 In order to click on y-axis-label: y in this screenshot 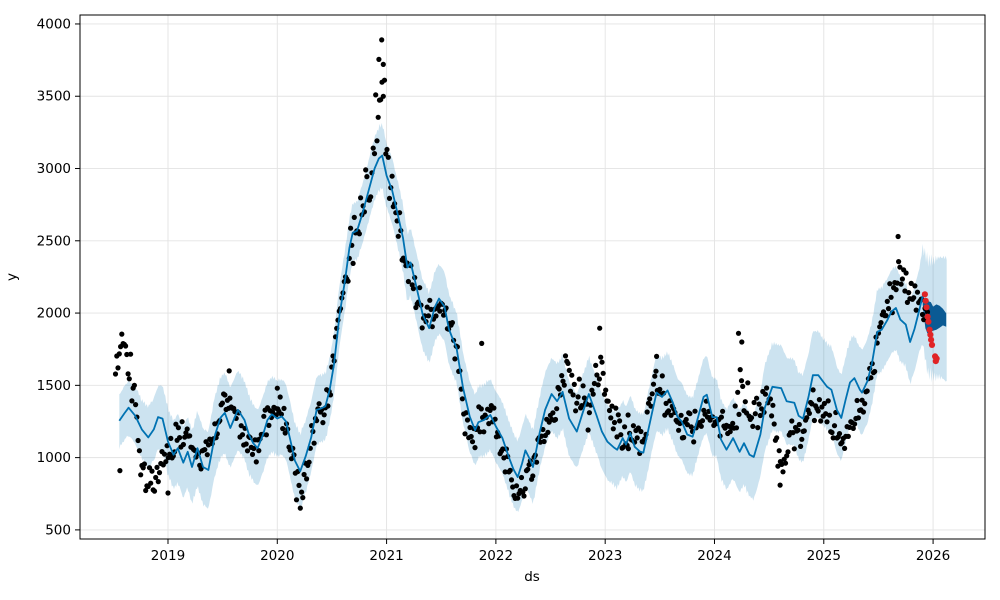, I will do `click(12, 277)`.